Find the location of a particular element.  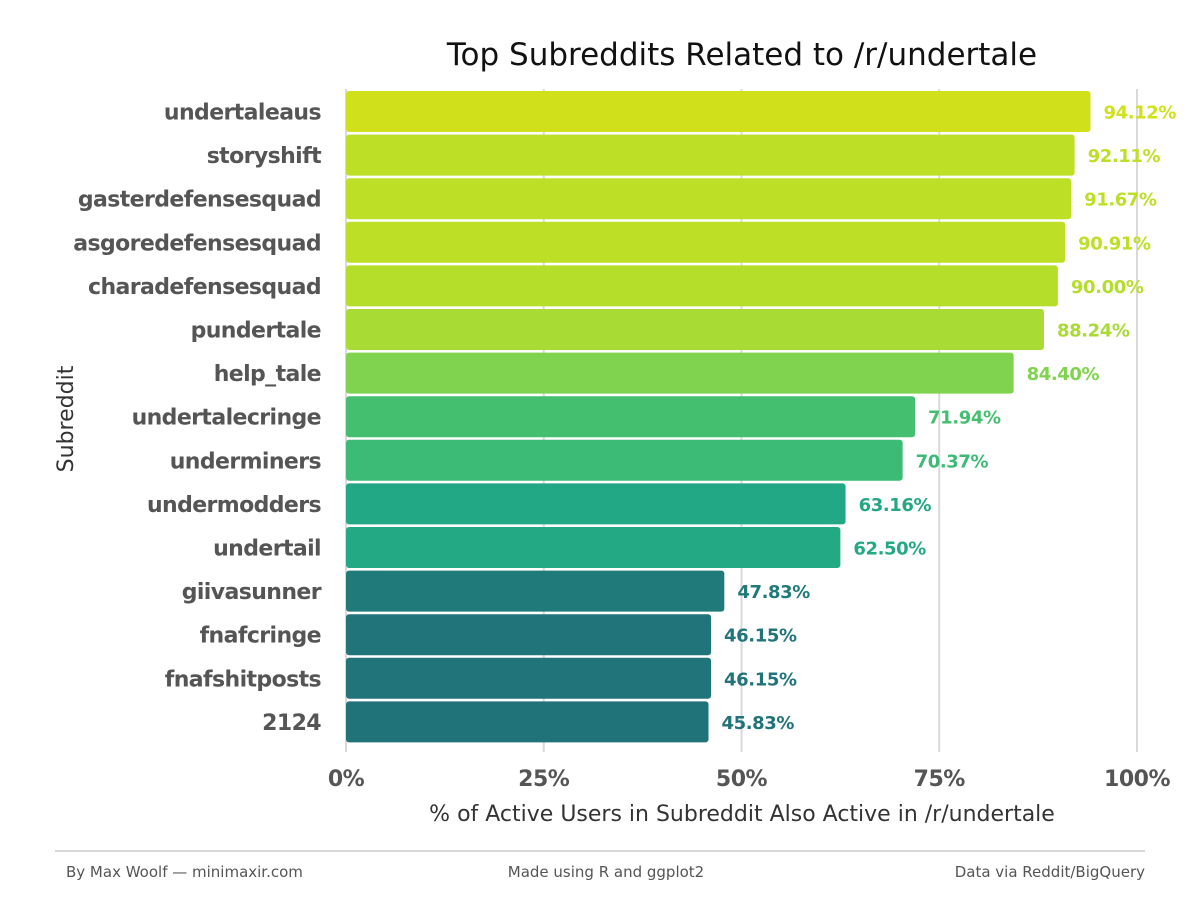

category-label: asgoredefensesquad is located at coordinates (197, 243).